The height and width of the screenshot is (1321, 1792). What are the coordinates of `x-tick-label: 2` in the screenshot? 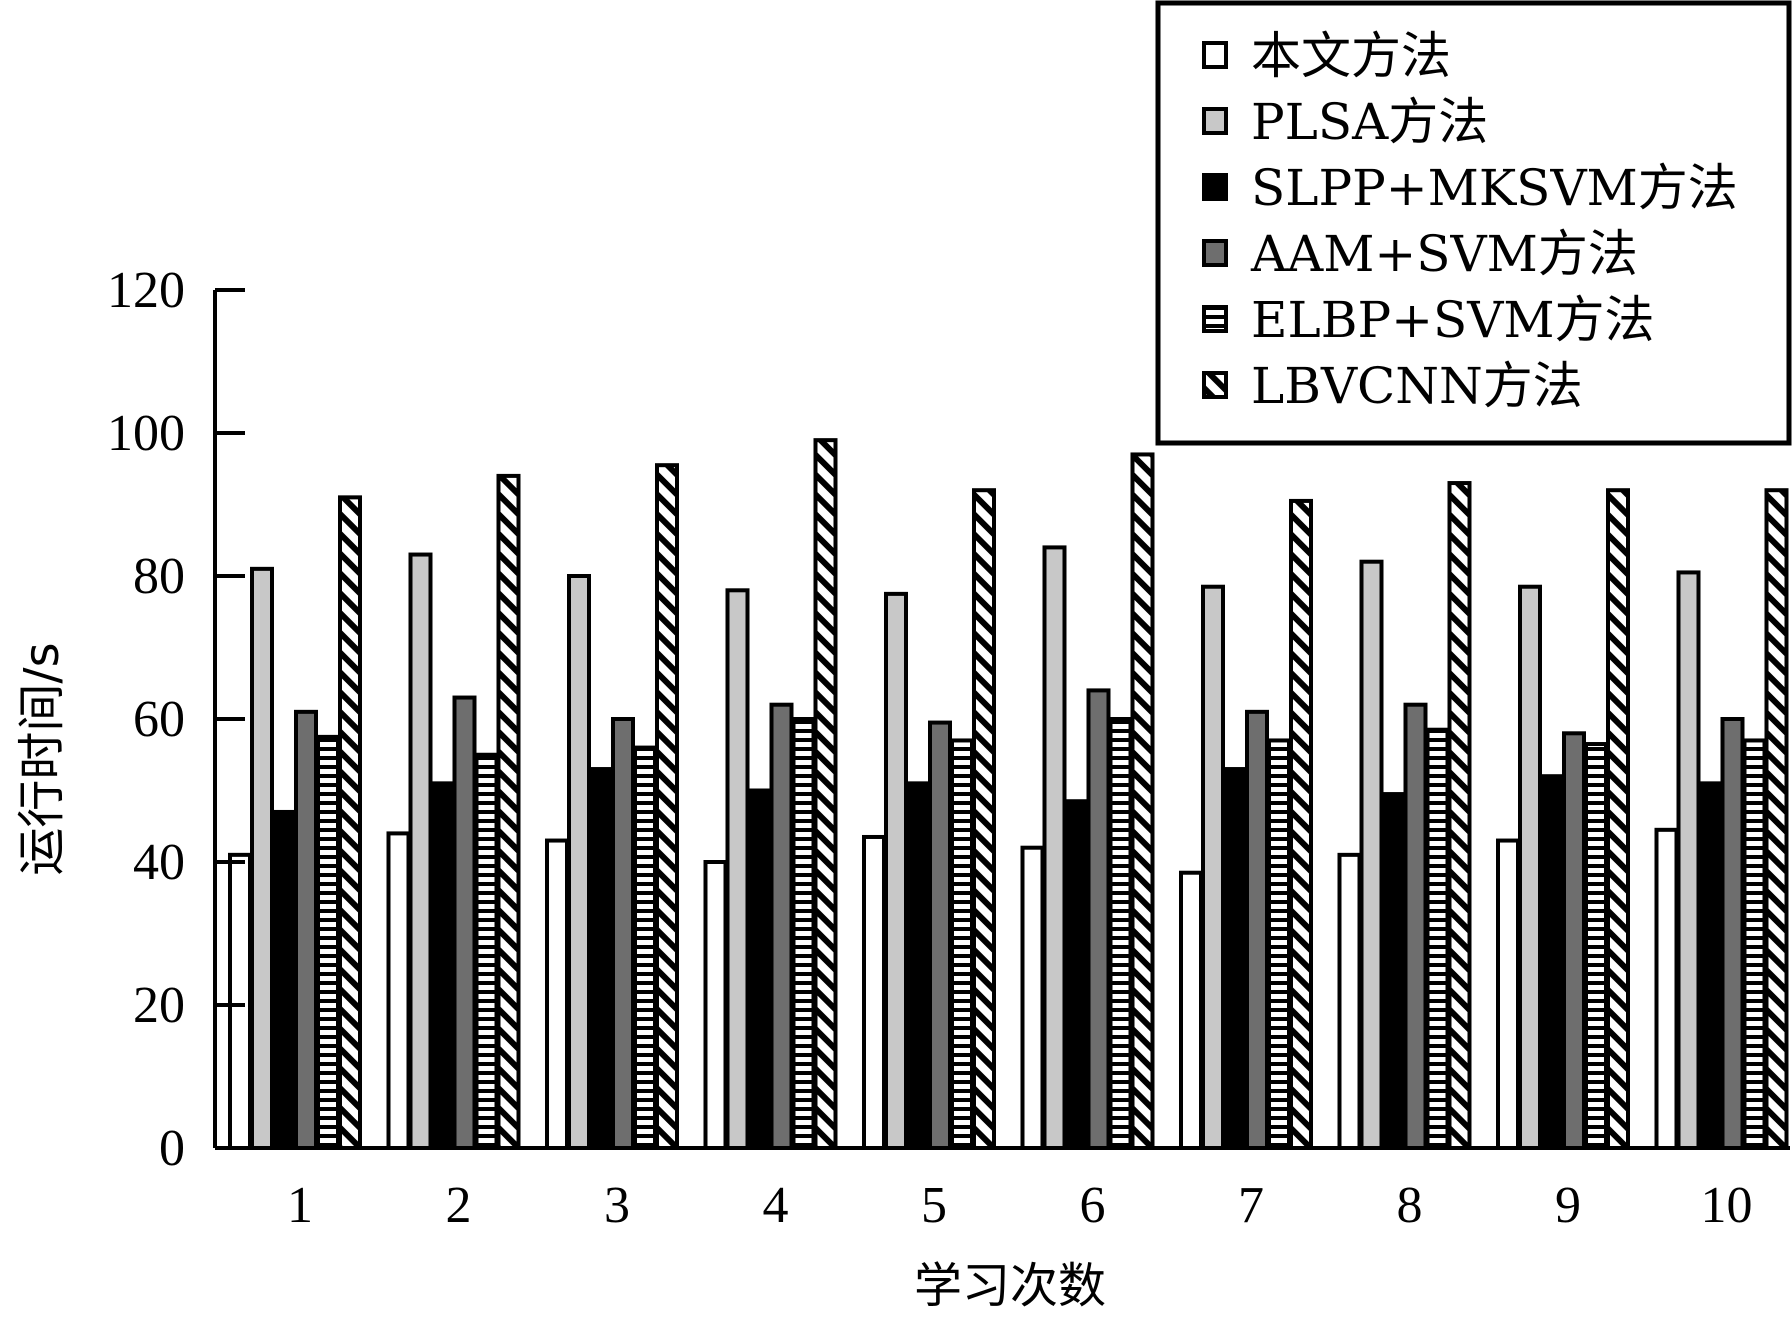 It's located at (459, 1205).